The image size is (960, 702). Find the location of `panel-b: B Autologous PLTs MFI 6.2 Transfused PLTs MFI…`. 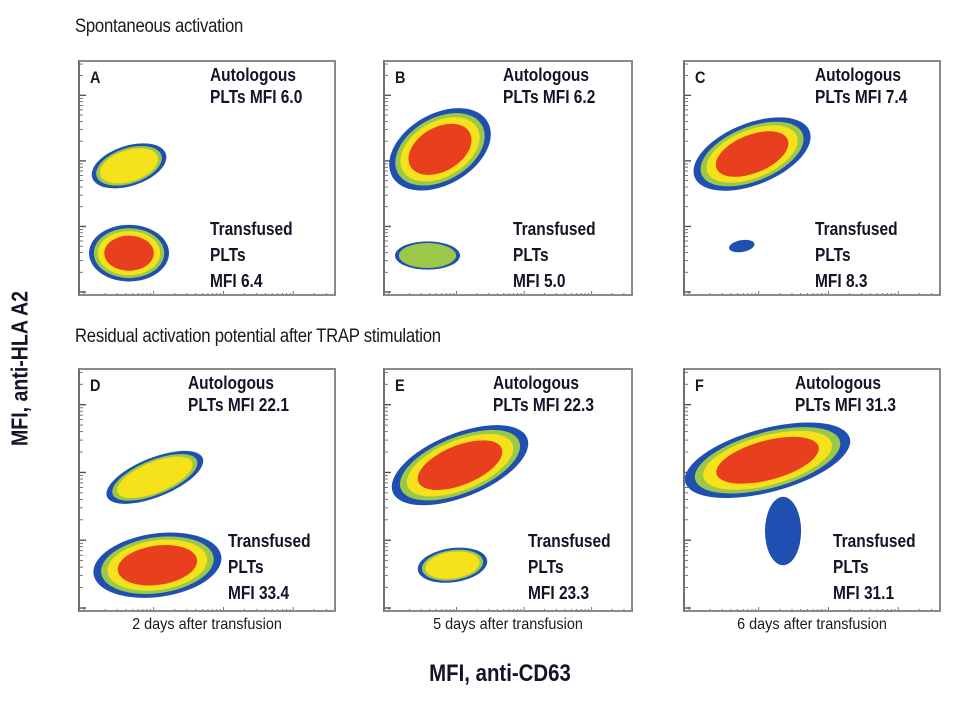

panel-b: B Autologous PLTs MFI 6.2 Transfused PLTs MFI… is located at coordinates (508, 178).